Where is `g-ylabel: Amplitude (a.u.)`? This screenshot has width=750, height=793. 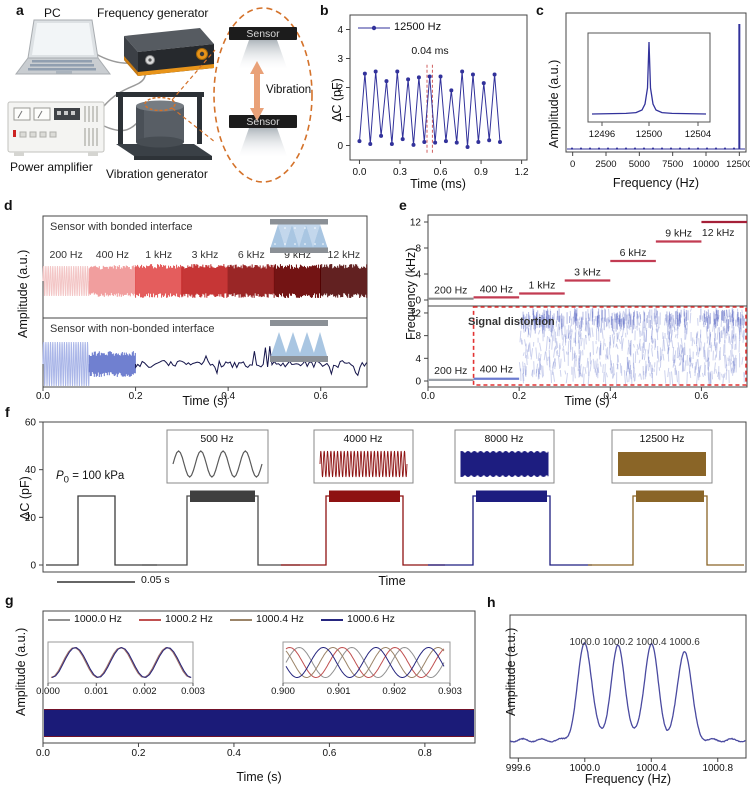
g-ylabel: Amplitude (a.u.) is located at coordinates (21, 671).